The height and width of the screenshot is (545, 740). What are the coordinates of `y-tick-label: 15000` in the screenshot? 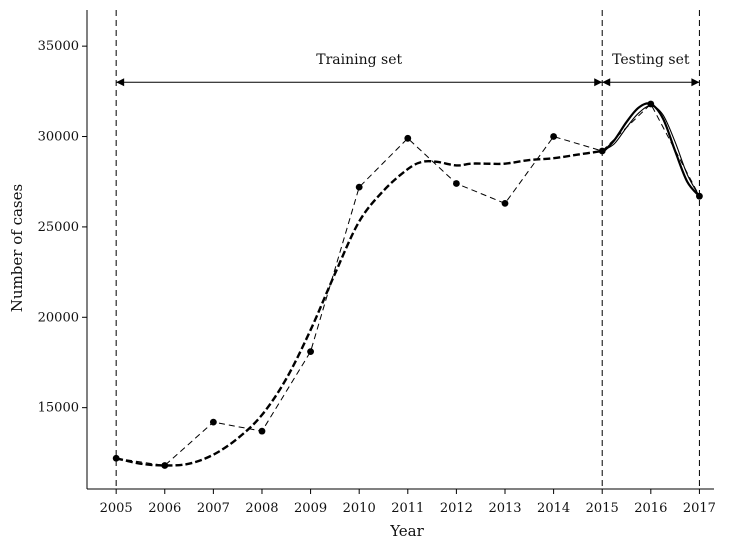 It's located at (58, 408).